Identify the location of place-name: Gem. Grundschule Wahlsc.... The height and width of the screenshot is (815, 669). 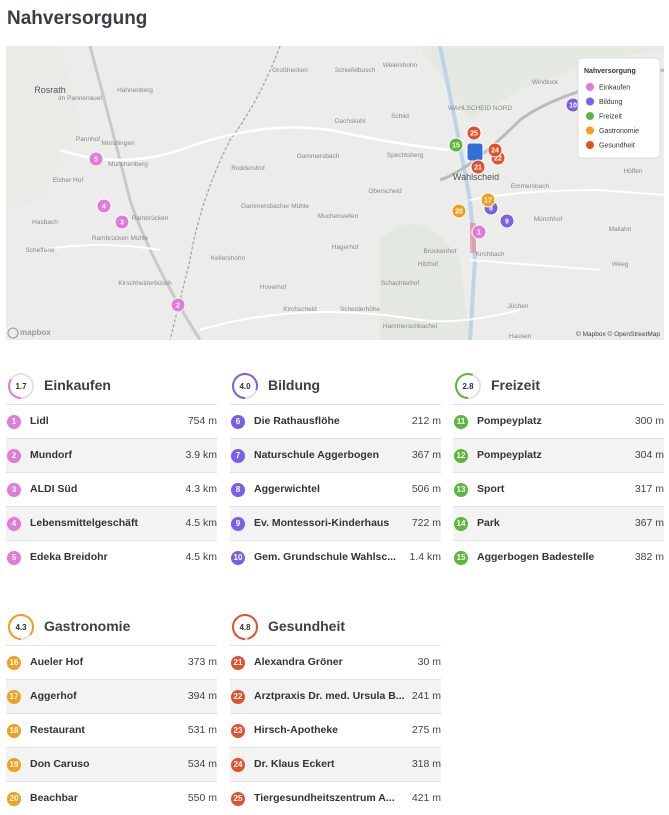
(325, 557).